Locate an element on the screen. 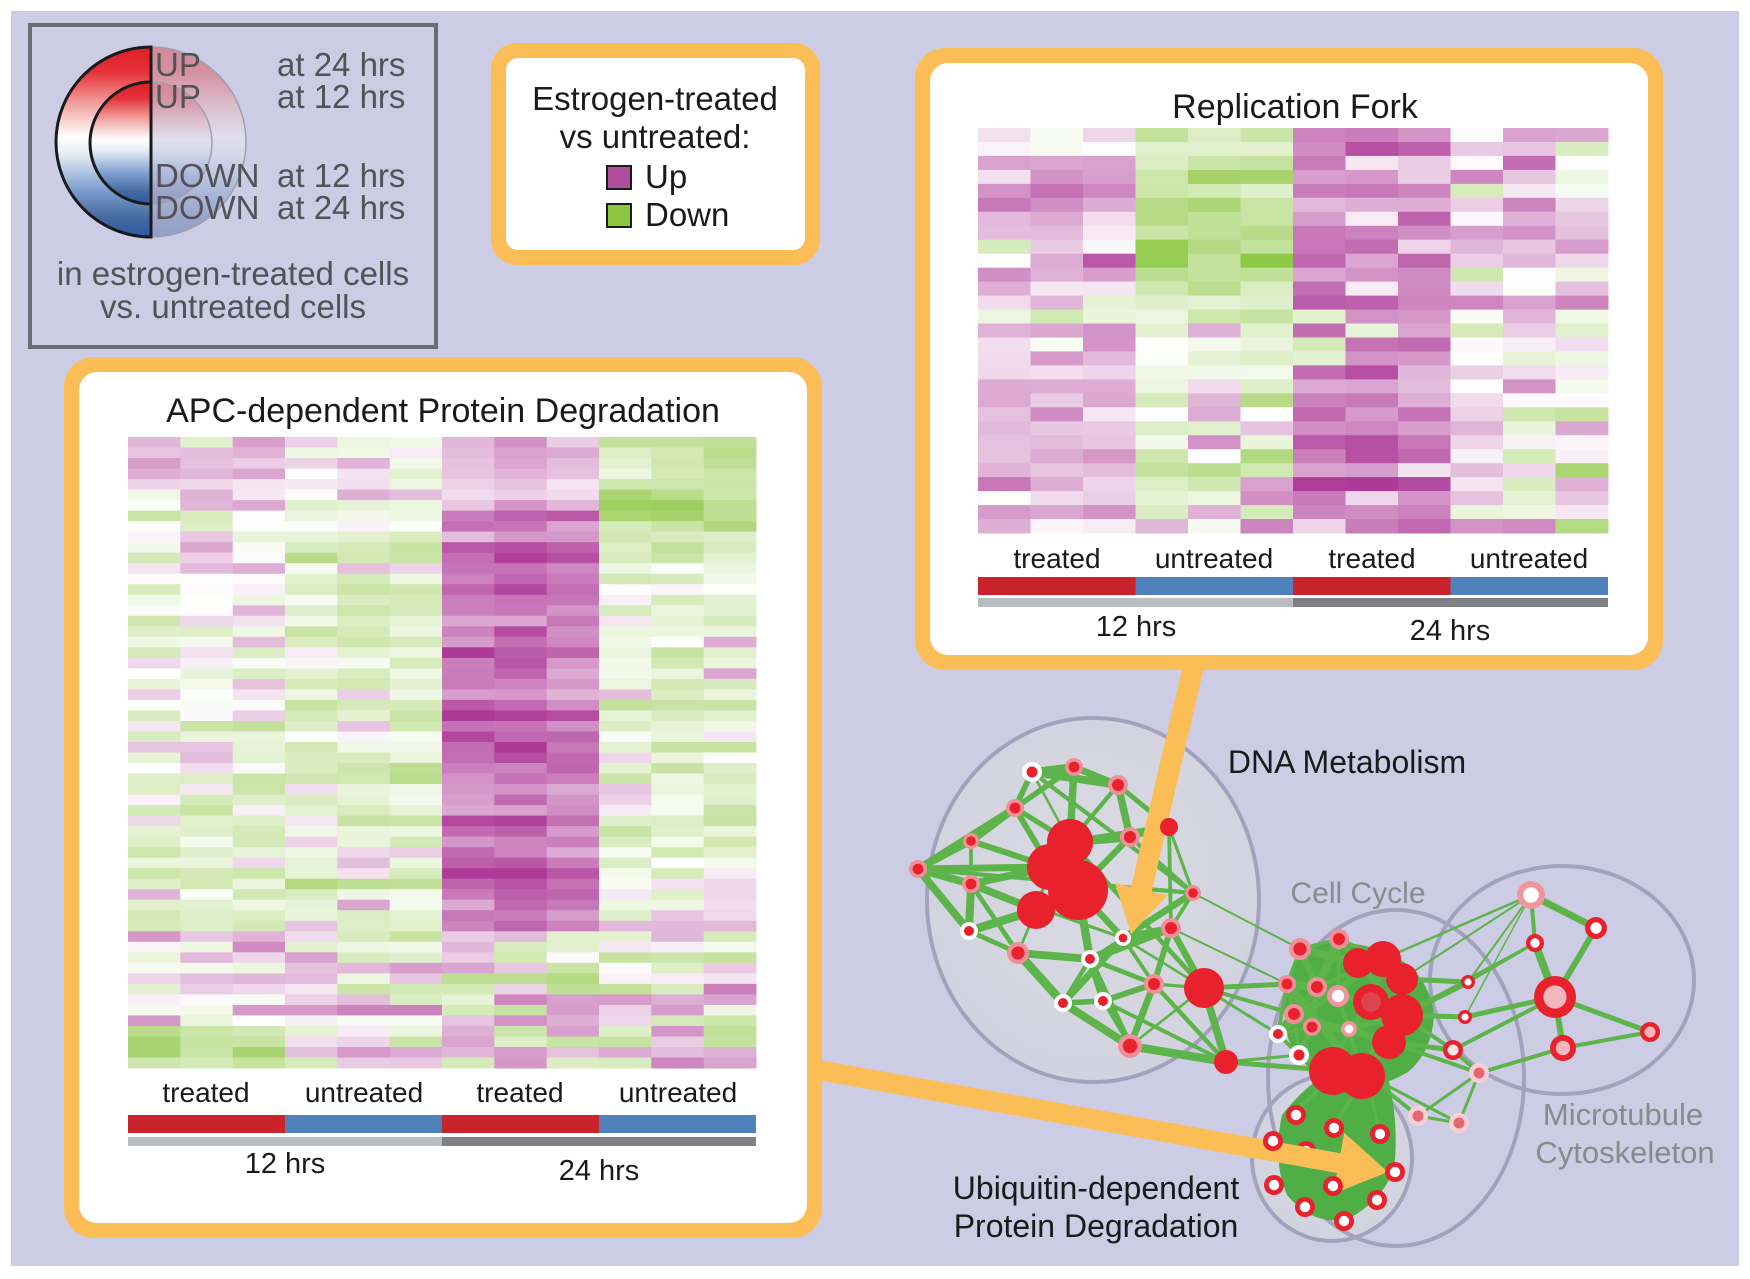 This screenshot has width=1750, height=1279. svg-text: Microtubule is located at coordinates (1623, 1114).